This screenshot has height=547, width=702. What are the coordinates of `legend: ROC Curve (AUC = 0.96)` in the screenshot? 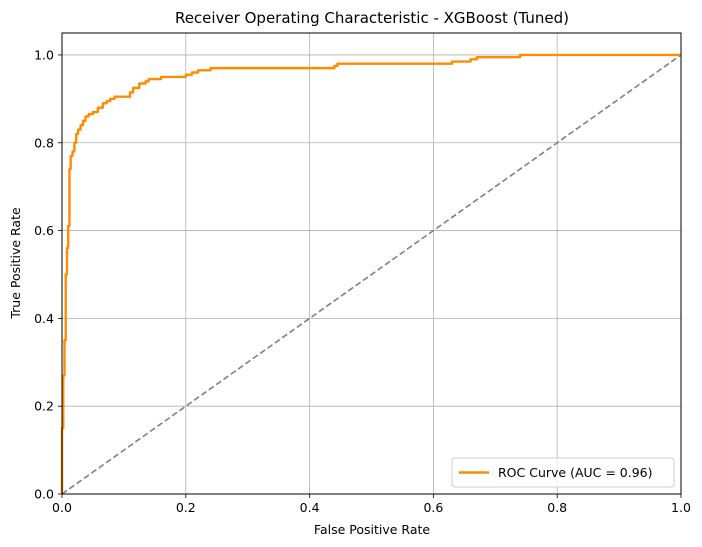 It's located at (563, 472).